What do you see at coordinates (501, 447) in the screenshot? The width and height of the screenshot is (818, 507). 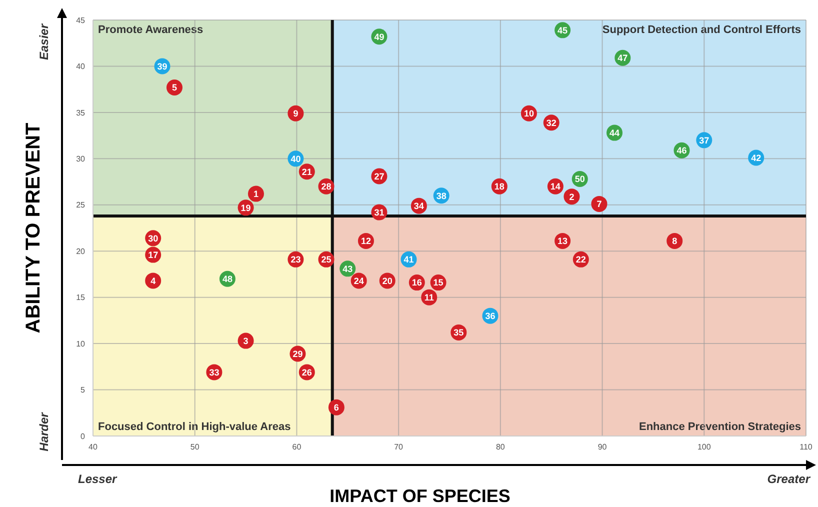 I see `x-tick-label: 80` at bounding box center [501, 447].